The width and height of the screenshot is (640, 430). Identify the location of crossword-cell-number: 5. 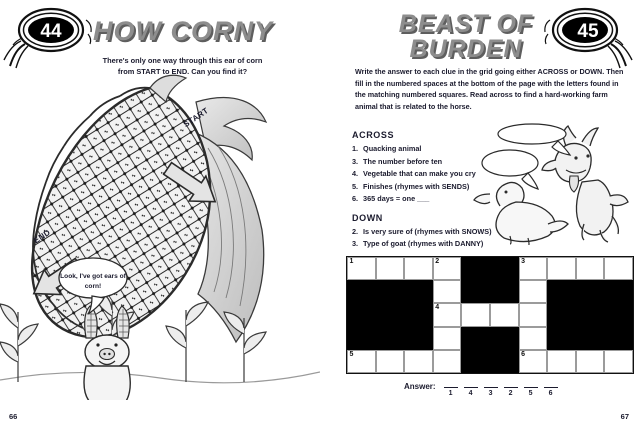
(351, 354).